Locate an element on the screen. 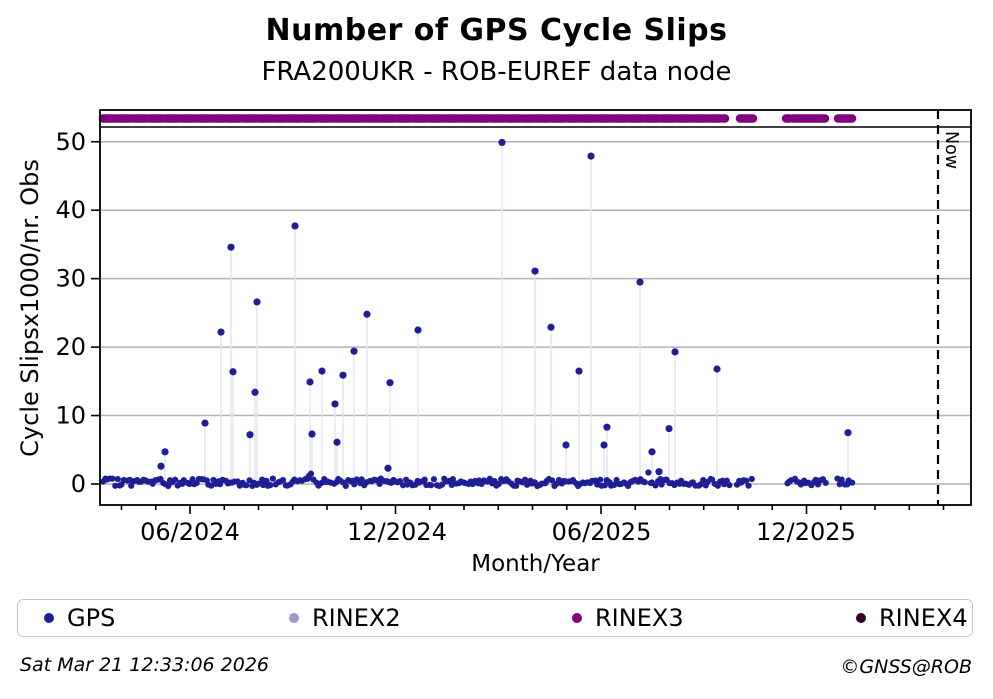  x-tick-label: 12/2025 is located at coordinates (806, 532).